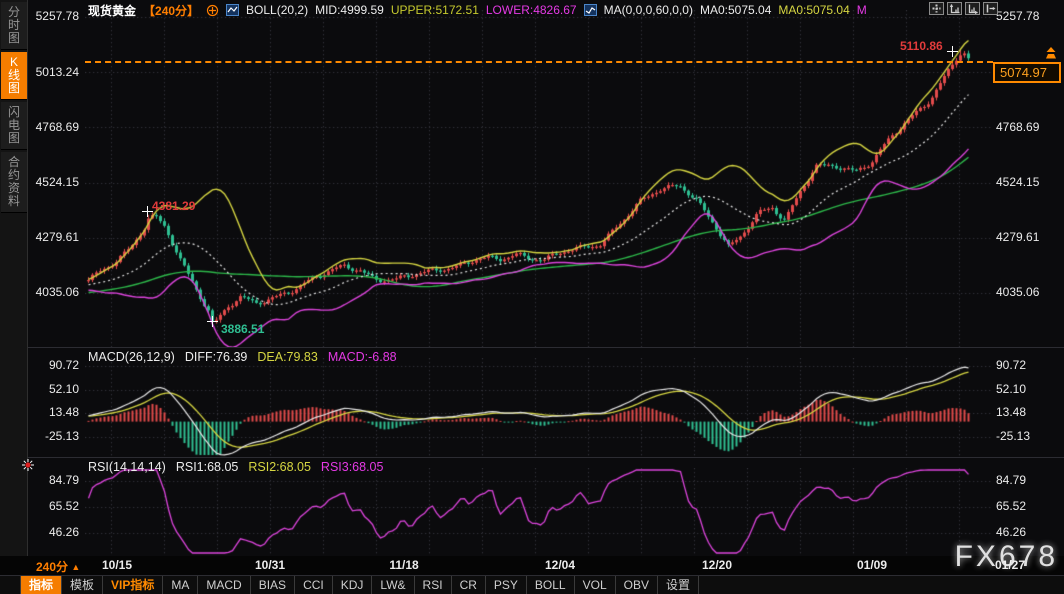 Image resolution: width=1064 pixels, height=594 pixels. What do you see at coordinates (404, 565) in the screenshot?
I see `date-tick: 11/18` at bounding box center [404, 565].